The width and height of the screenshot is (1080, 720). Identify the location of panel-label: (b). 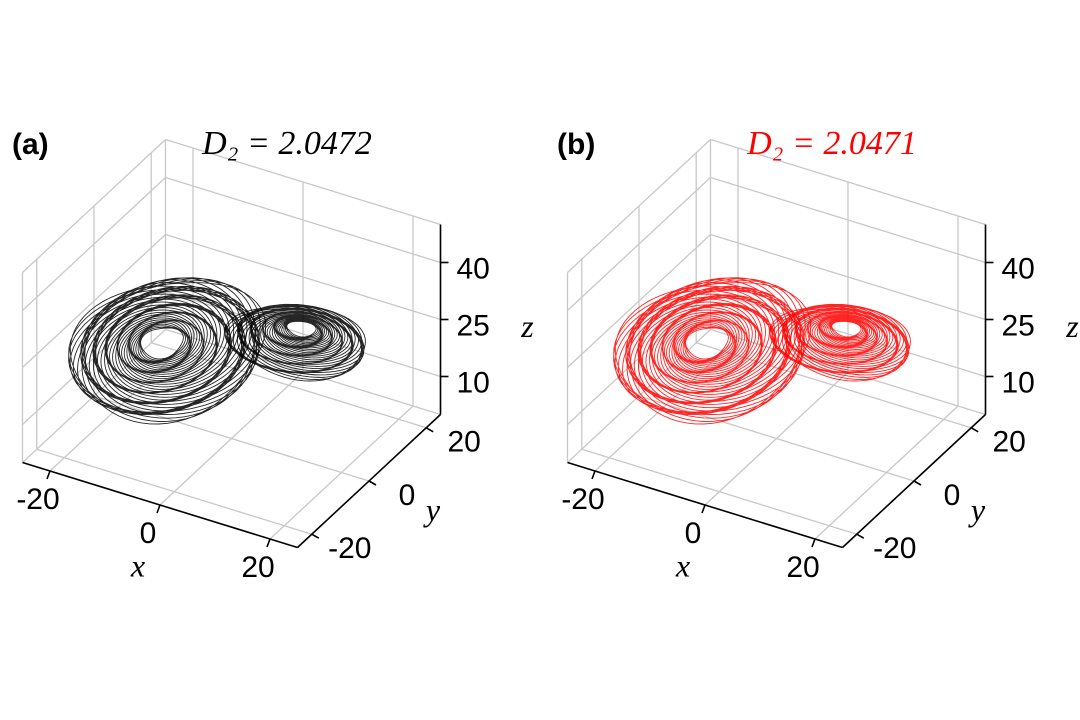
(576, 144).